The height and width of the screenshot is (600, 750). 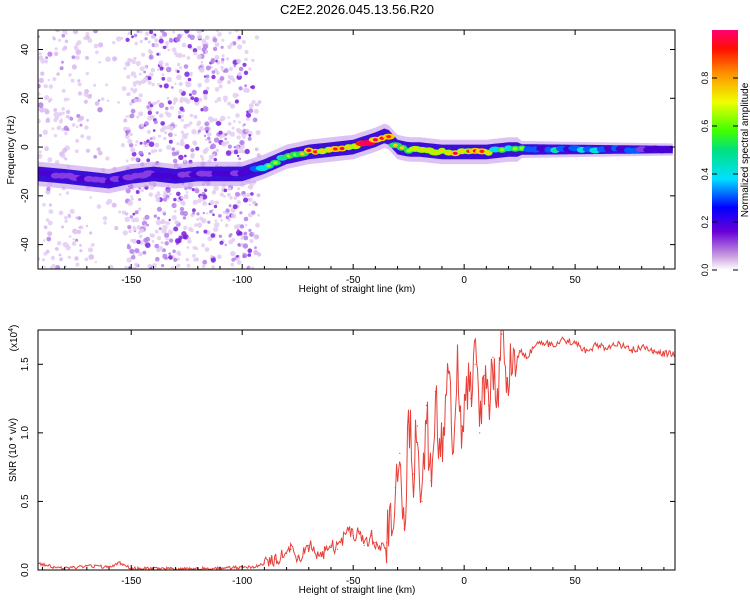 I want to click on figure-title: C2E2.2026.045.13.56.R20, so click(x=357, y=9).